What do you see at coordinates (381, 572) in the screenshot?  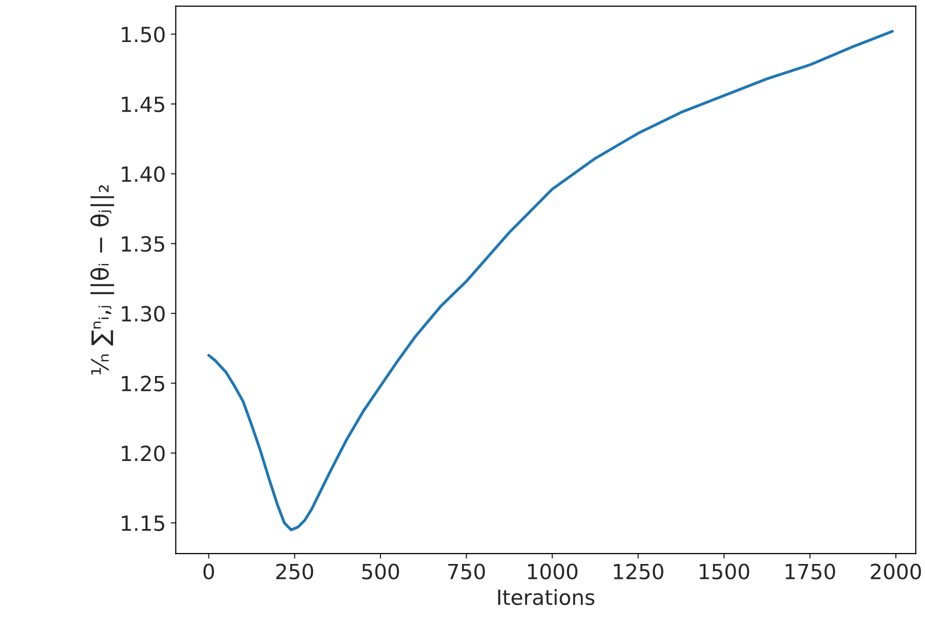 I see `x-tick-label: 500` at bounding box center [381, 572].